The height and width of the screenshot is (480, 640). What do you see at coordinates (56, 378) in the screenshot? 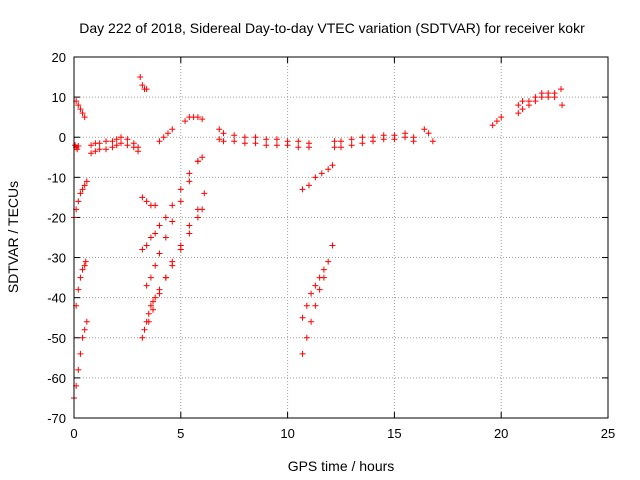
I see `y-tick-label: -60` at bounding box center [56, 378].